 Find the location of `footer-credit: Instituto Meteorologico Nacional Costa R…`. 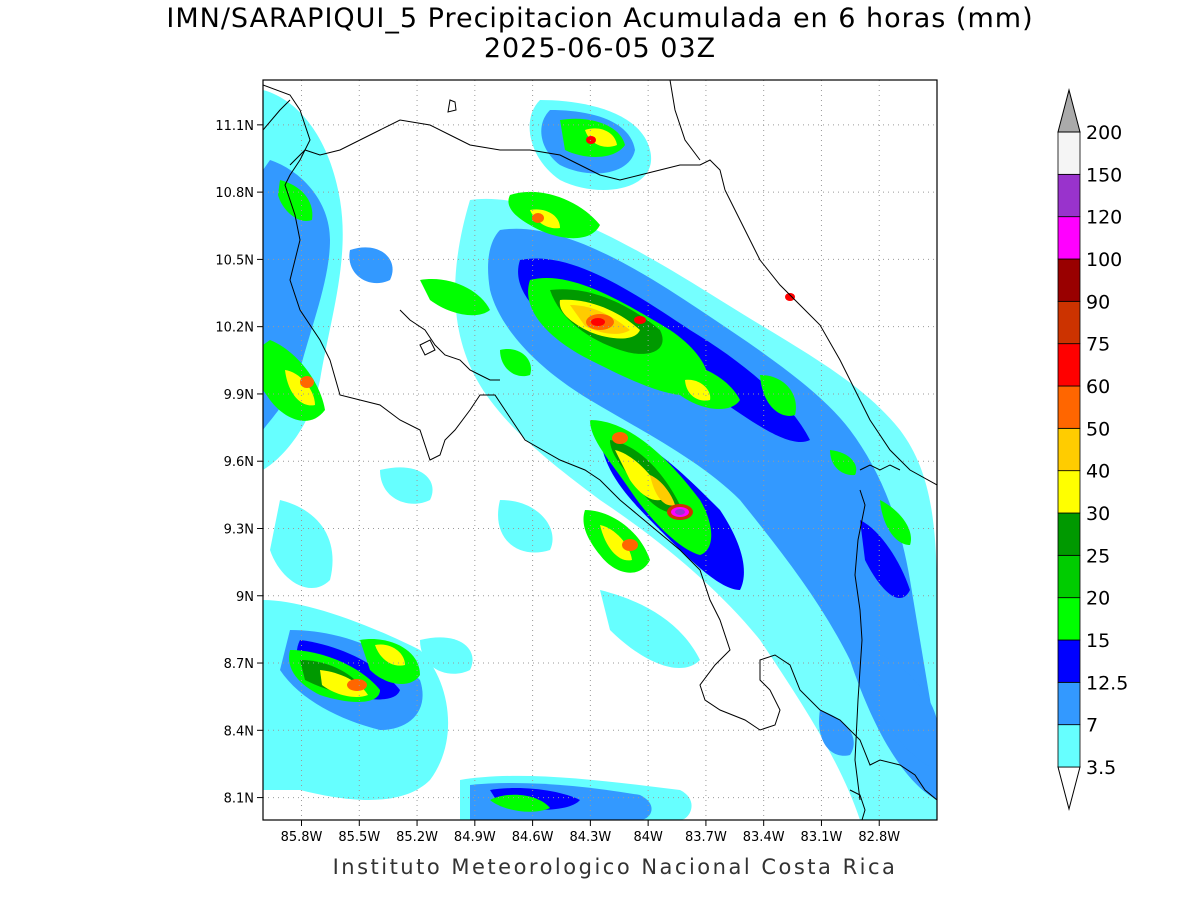

footer-credit: Instituto Meteorologico Nacional Costa R… is located at coordinates (615, 867).